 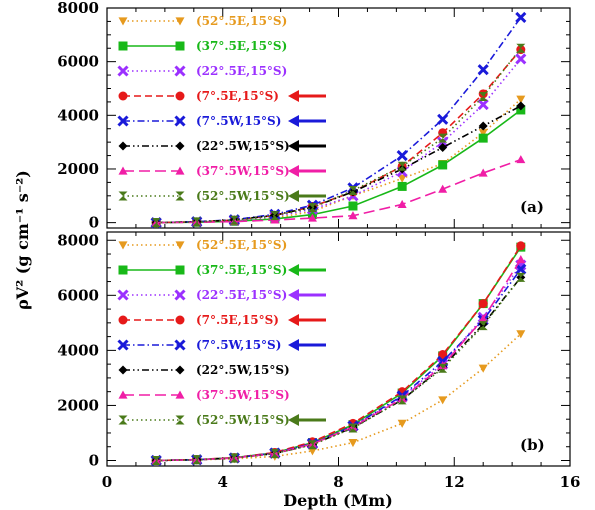 I want to click on series-6: (37°.5W,15°S), so click(x=322, y=191).